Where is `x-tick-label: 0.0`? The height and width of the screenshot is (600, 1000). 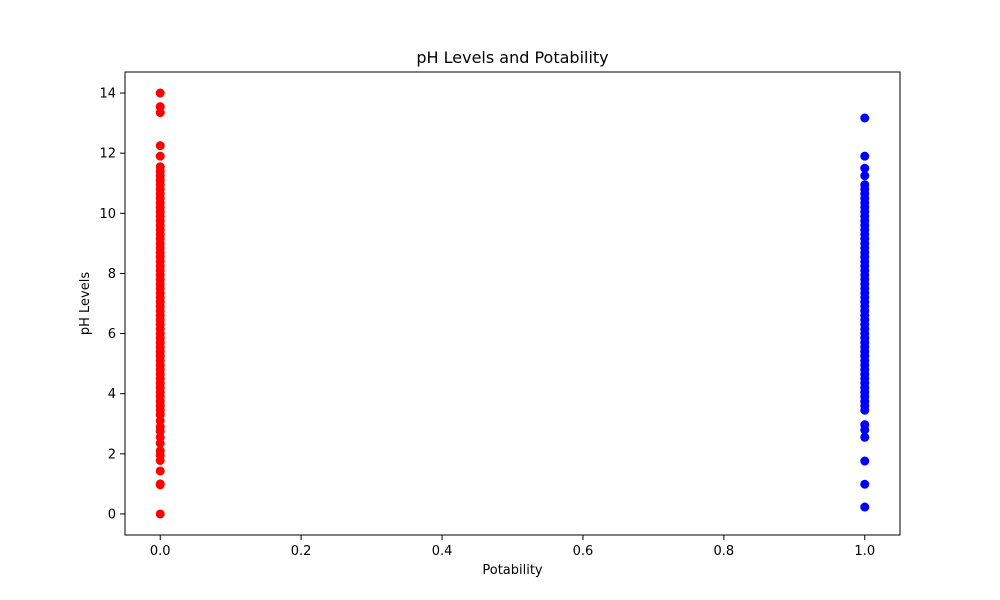
x-tick-label: 0.0 is located at coordinates (160, 551).